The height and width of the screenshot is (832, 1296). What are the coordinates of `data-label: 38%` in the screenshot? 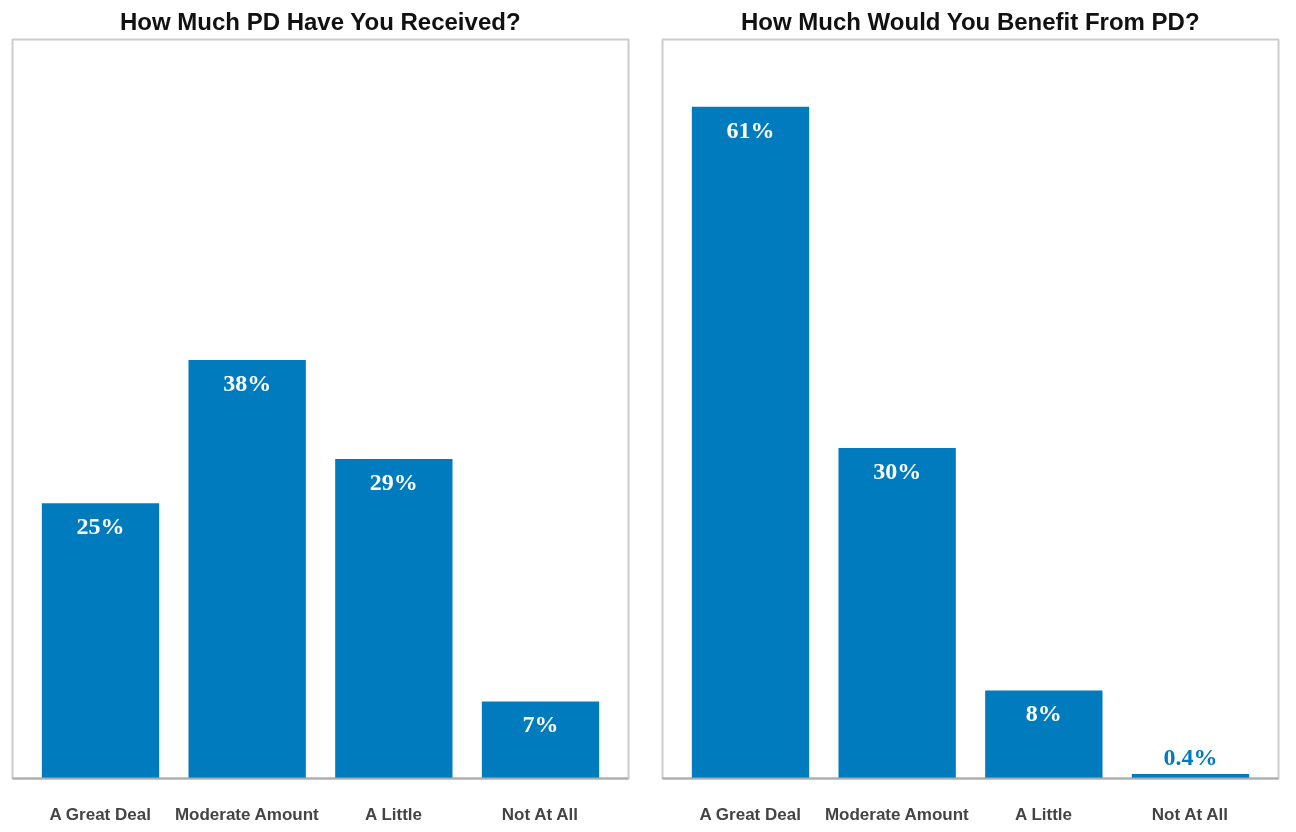 It's located at (247, 382).